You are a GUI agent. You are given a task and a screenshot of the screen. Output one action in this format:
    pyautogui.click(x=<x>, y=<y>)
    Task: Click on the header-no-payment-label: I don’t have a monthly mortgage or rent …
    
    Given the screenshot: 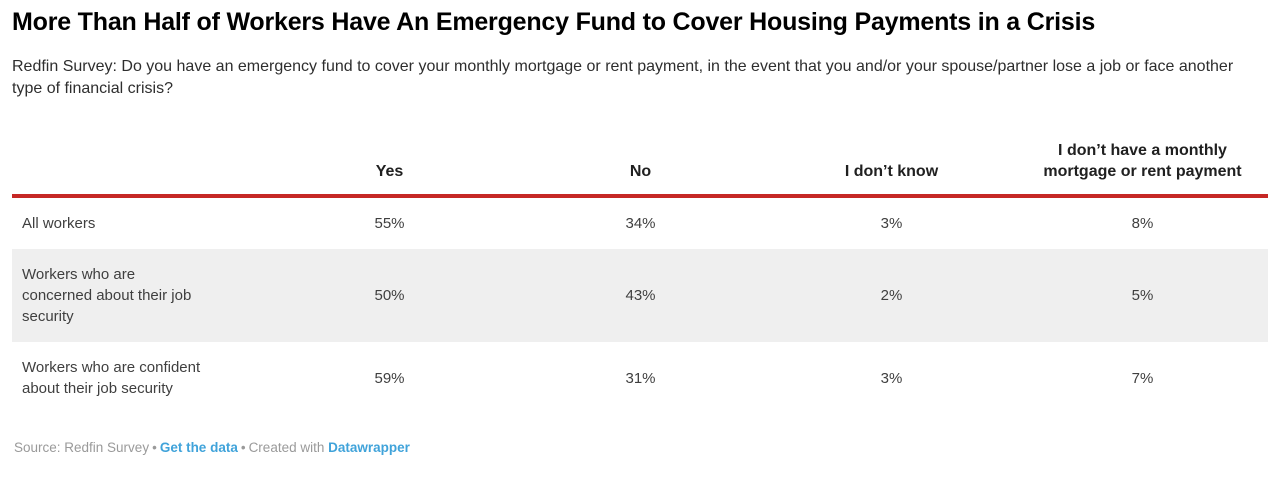 What is the action you would take?
    pyautogui.click(x=1142, y=161)
    